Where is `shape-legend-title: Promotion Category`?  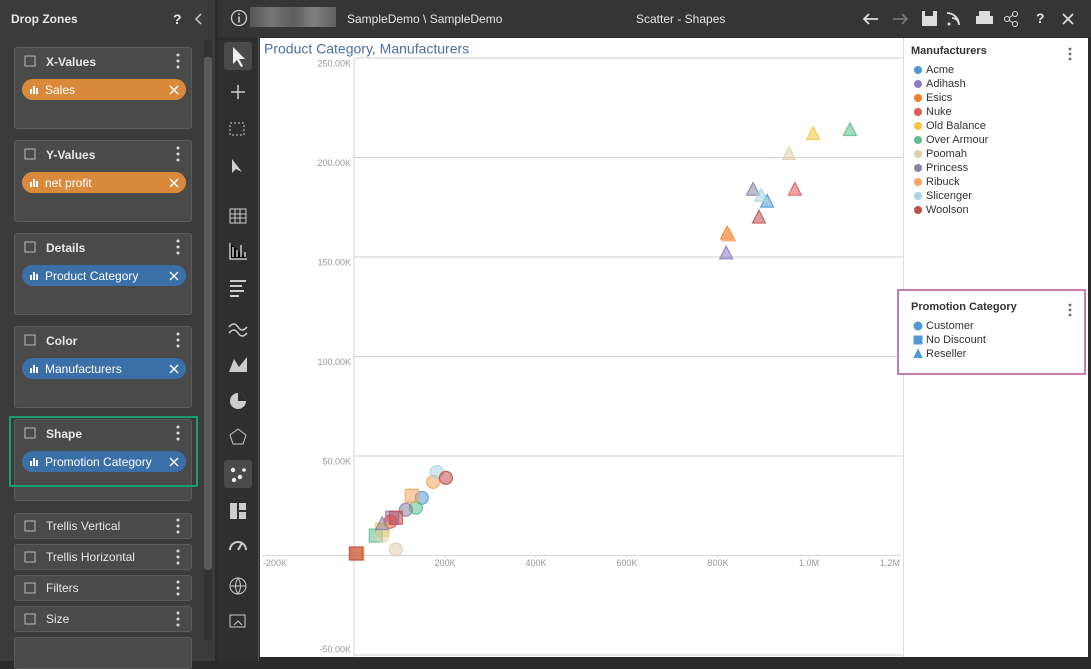 shape-legend-title: Promotion Category is located at coordinates (964, 307).